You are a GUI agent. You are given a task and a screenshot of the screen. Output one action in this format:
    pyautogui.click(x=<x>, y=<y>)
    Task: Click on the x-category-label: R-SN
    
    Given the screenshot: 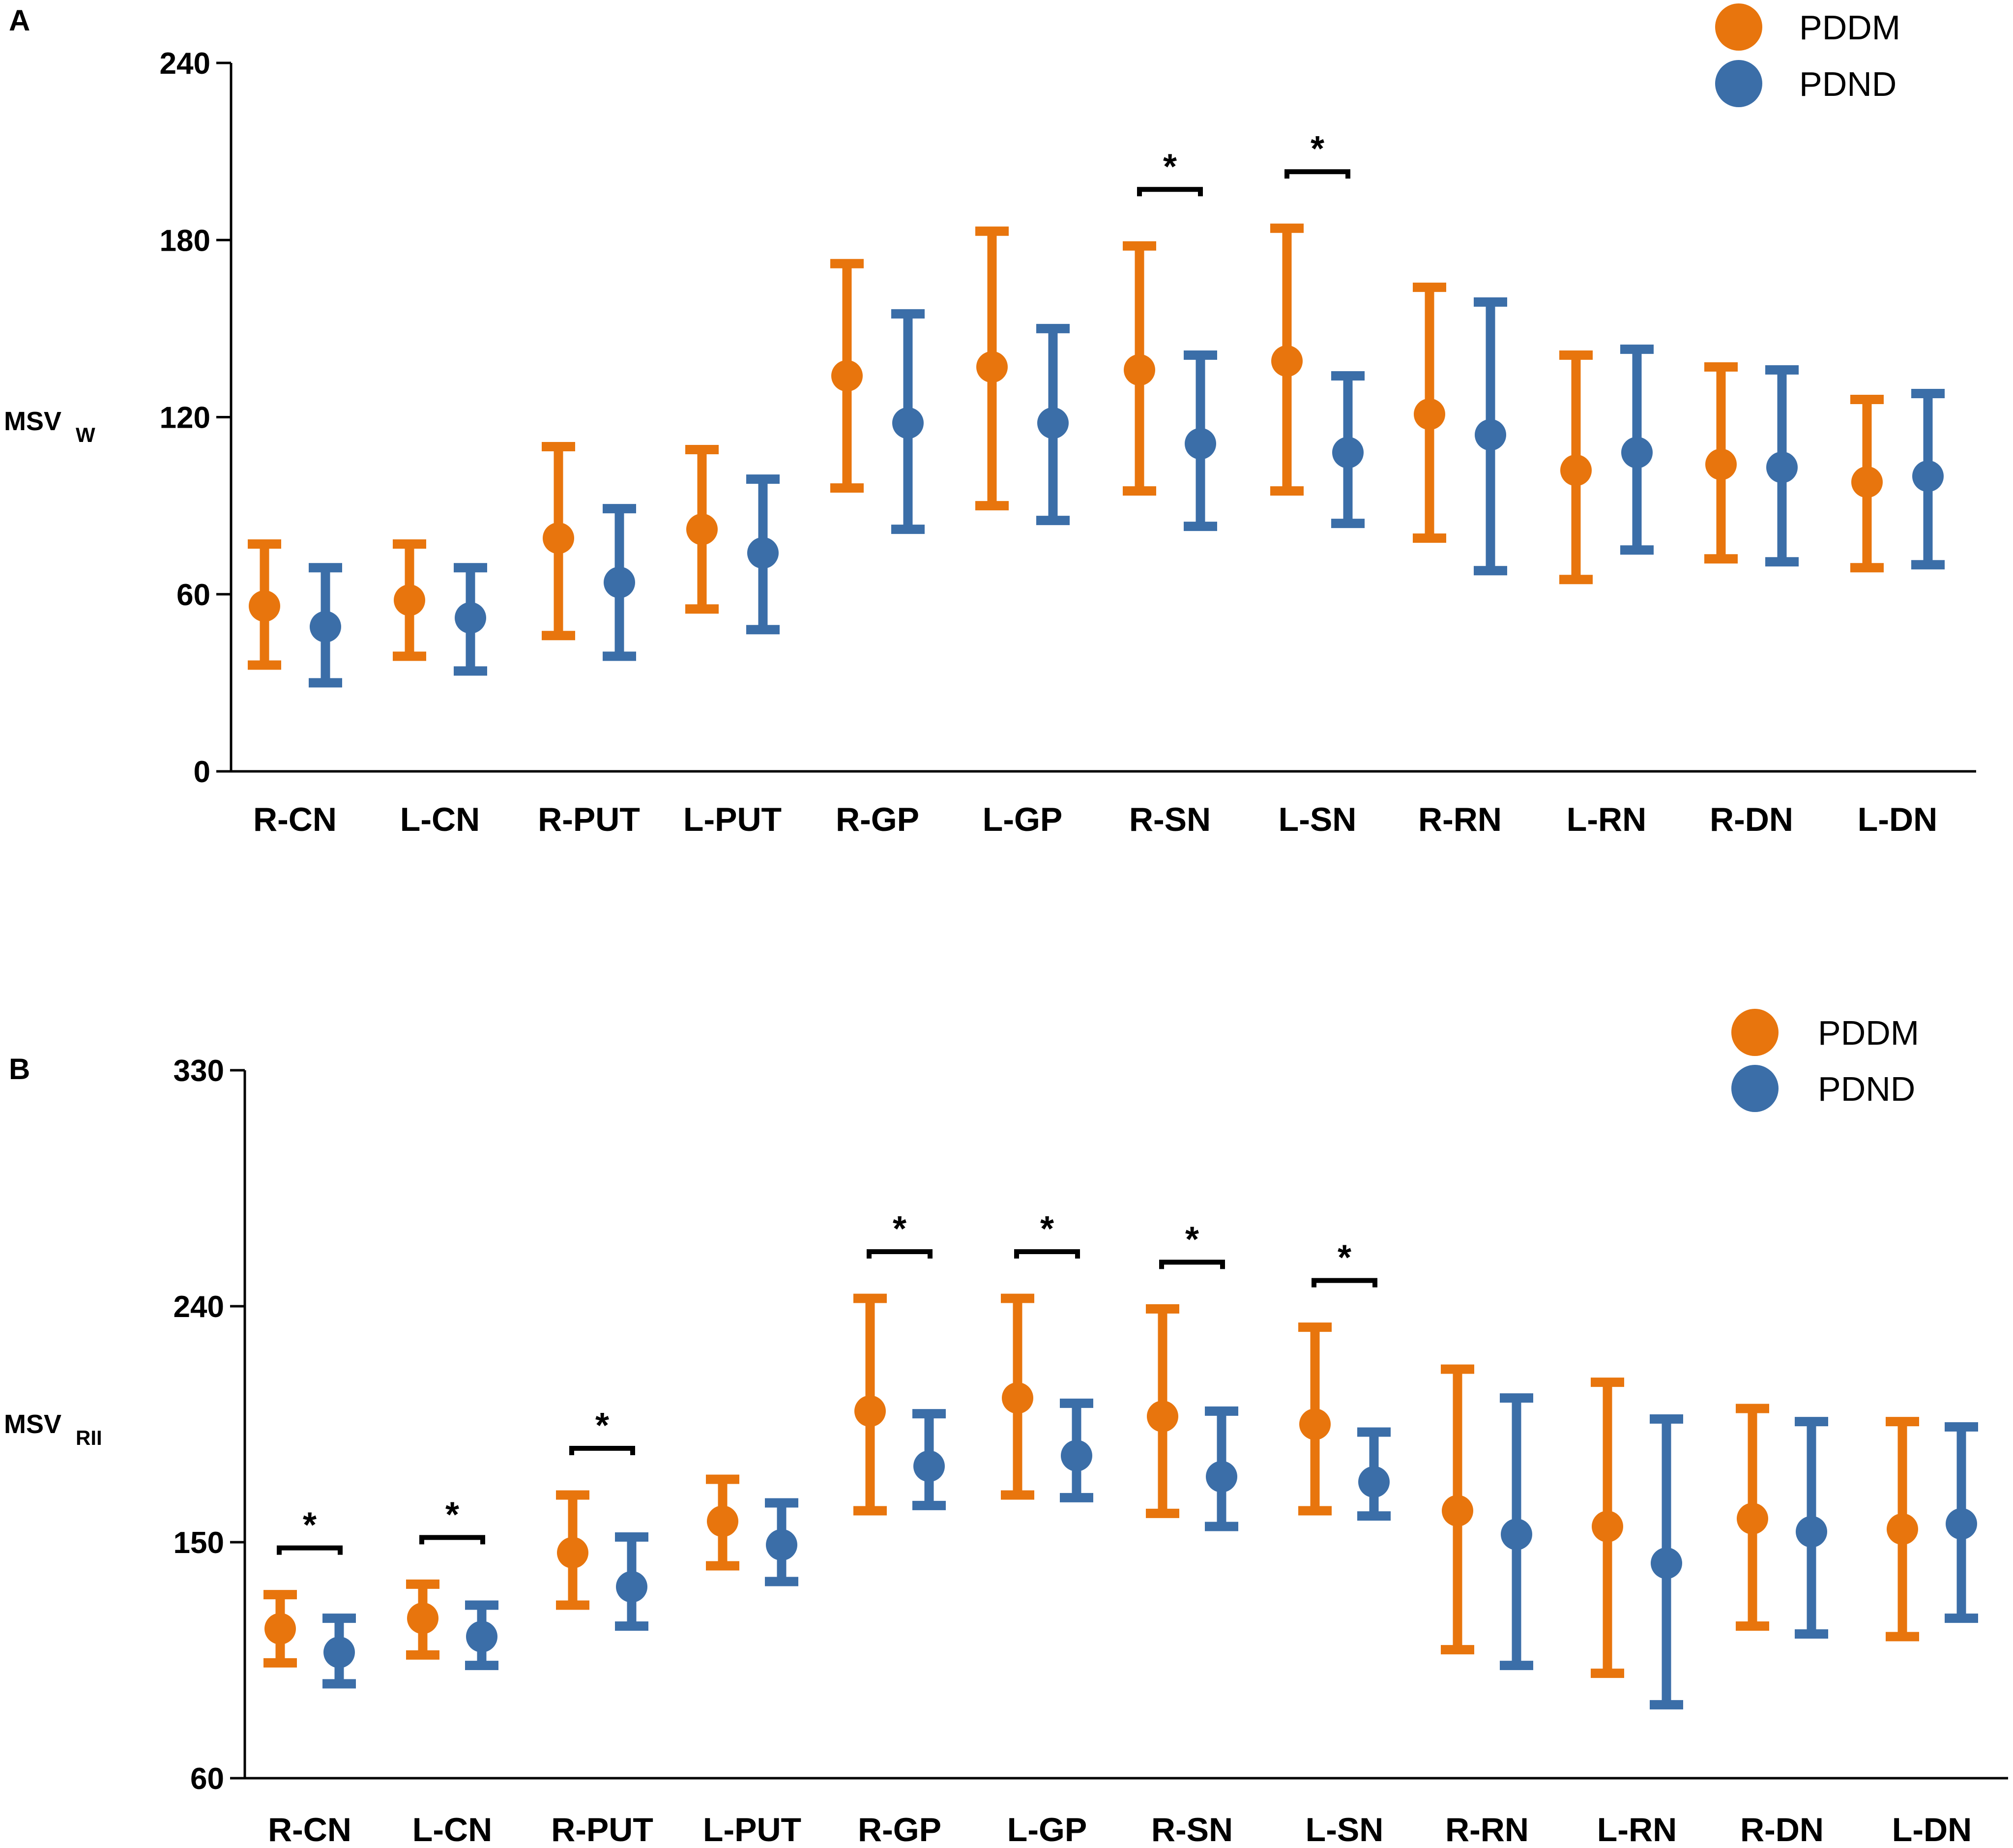 What is the action you would take?
    pyautogui.click(x=1170, y=819)
    